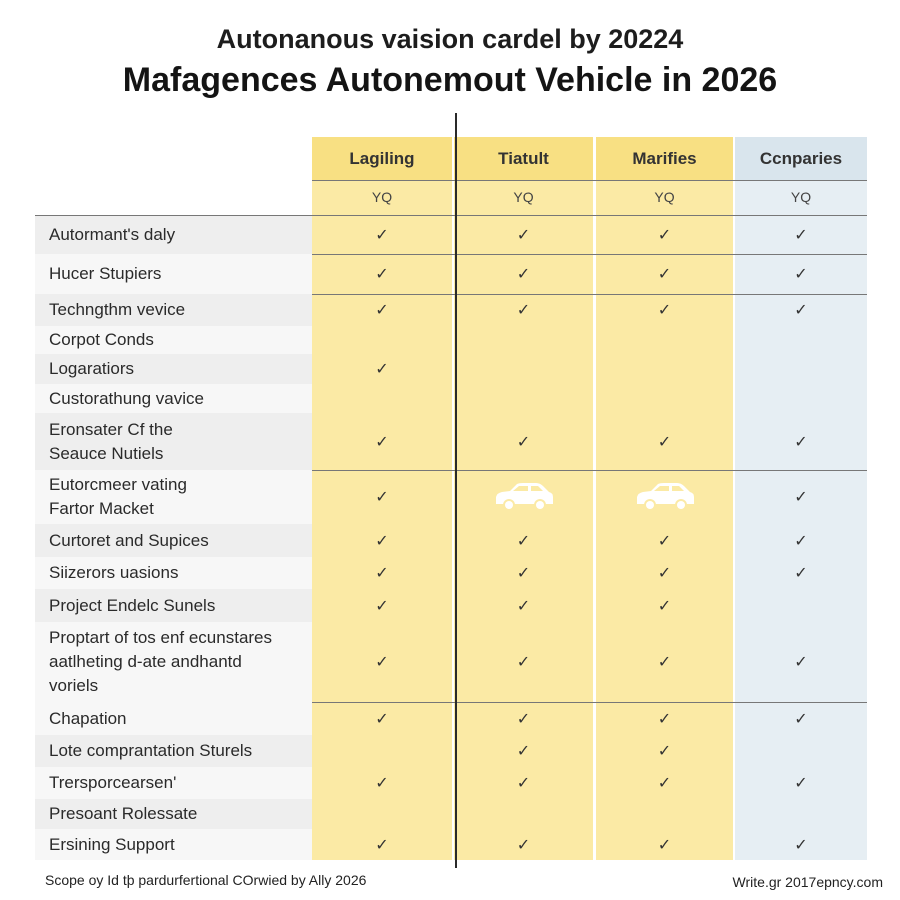  I want to click on row-label-line: Ersining Support, so click(112, 844).